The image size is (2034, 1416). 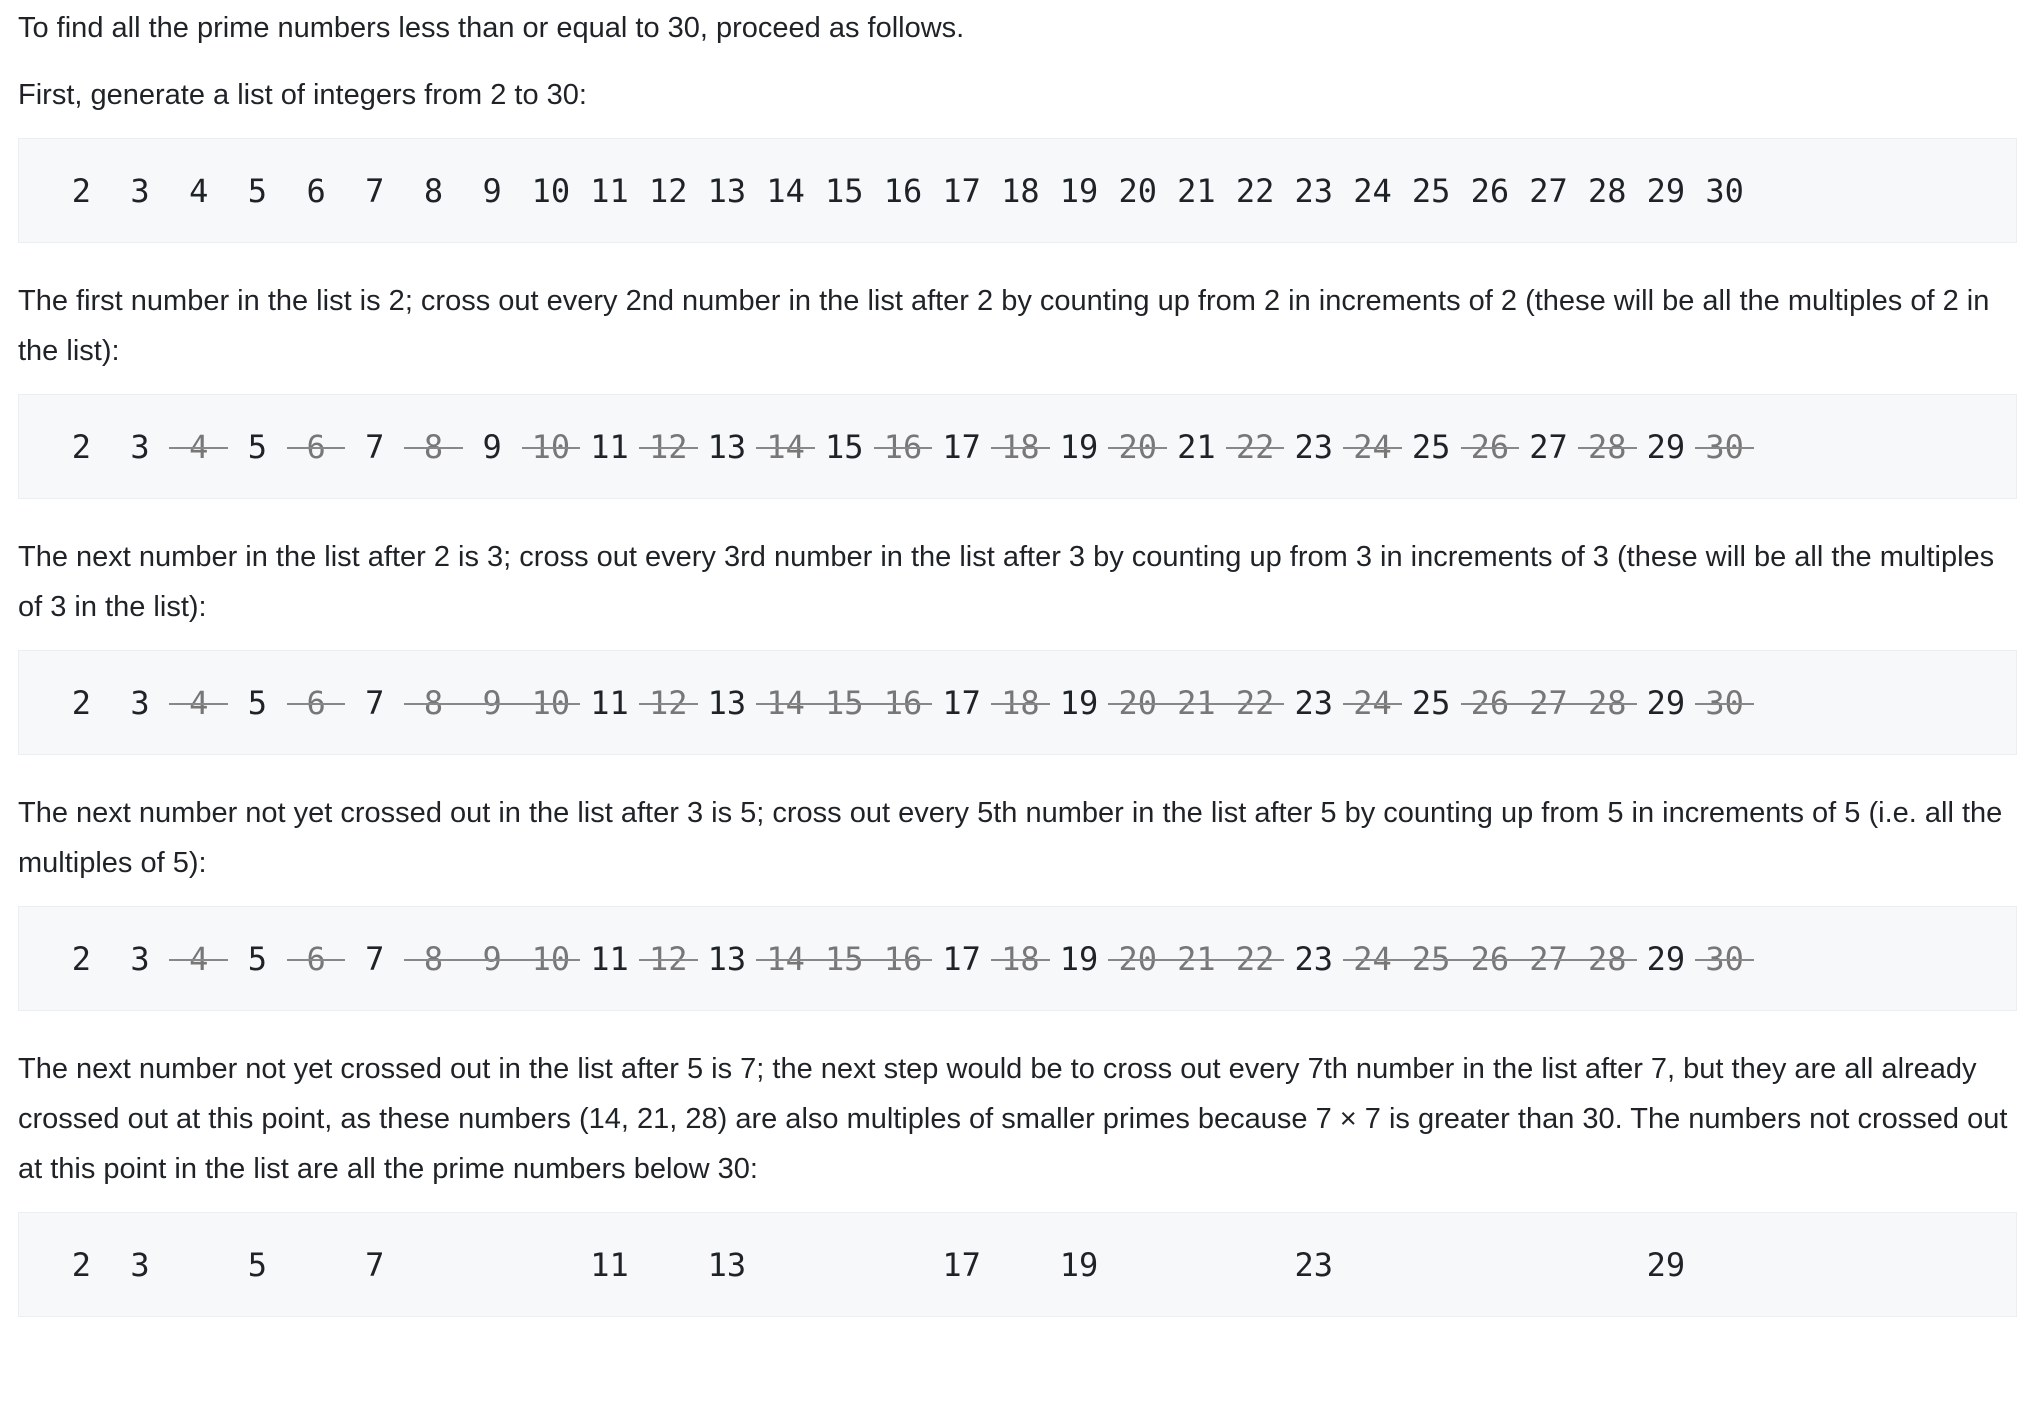 I want to click on crossed-number: 15, so click(x=844, y=703).